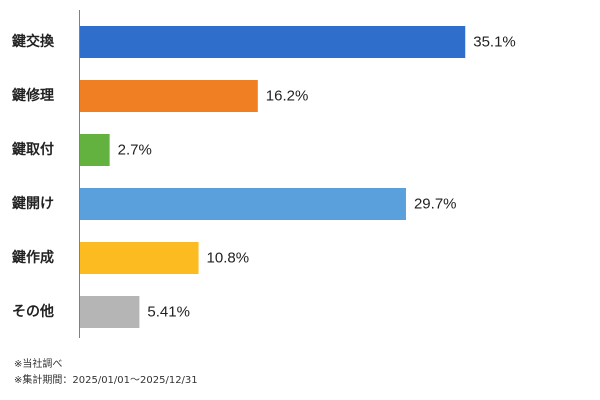  Describe the element at coordinates (106, 380) in the screenshot. I see `period-note: ※集計期間：2025/01/01～2025/12/31` at that location.